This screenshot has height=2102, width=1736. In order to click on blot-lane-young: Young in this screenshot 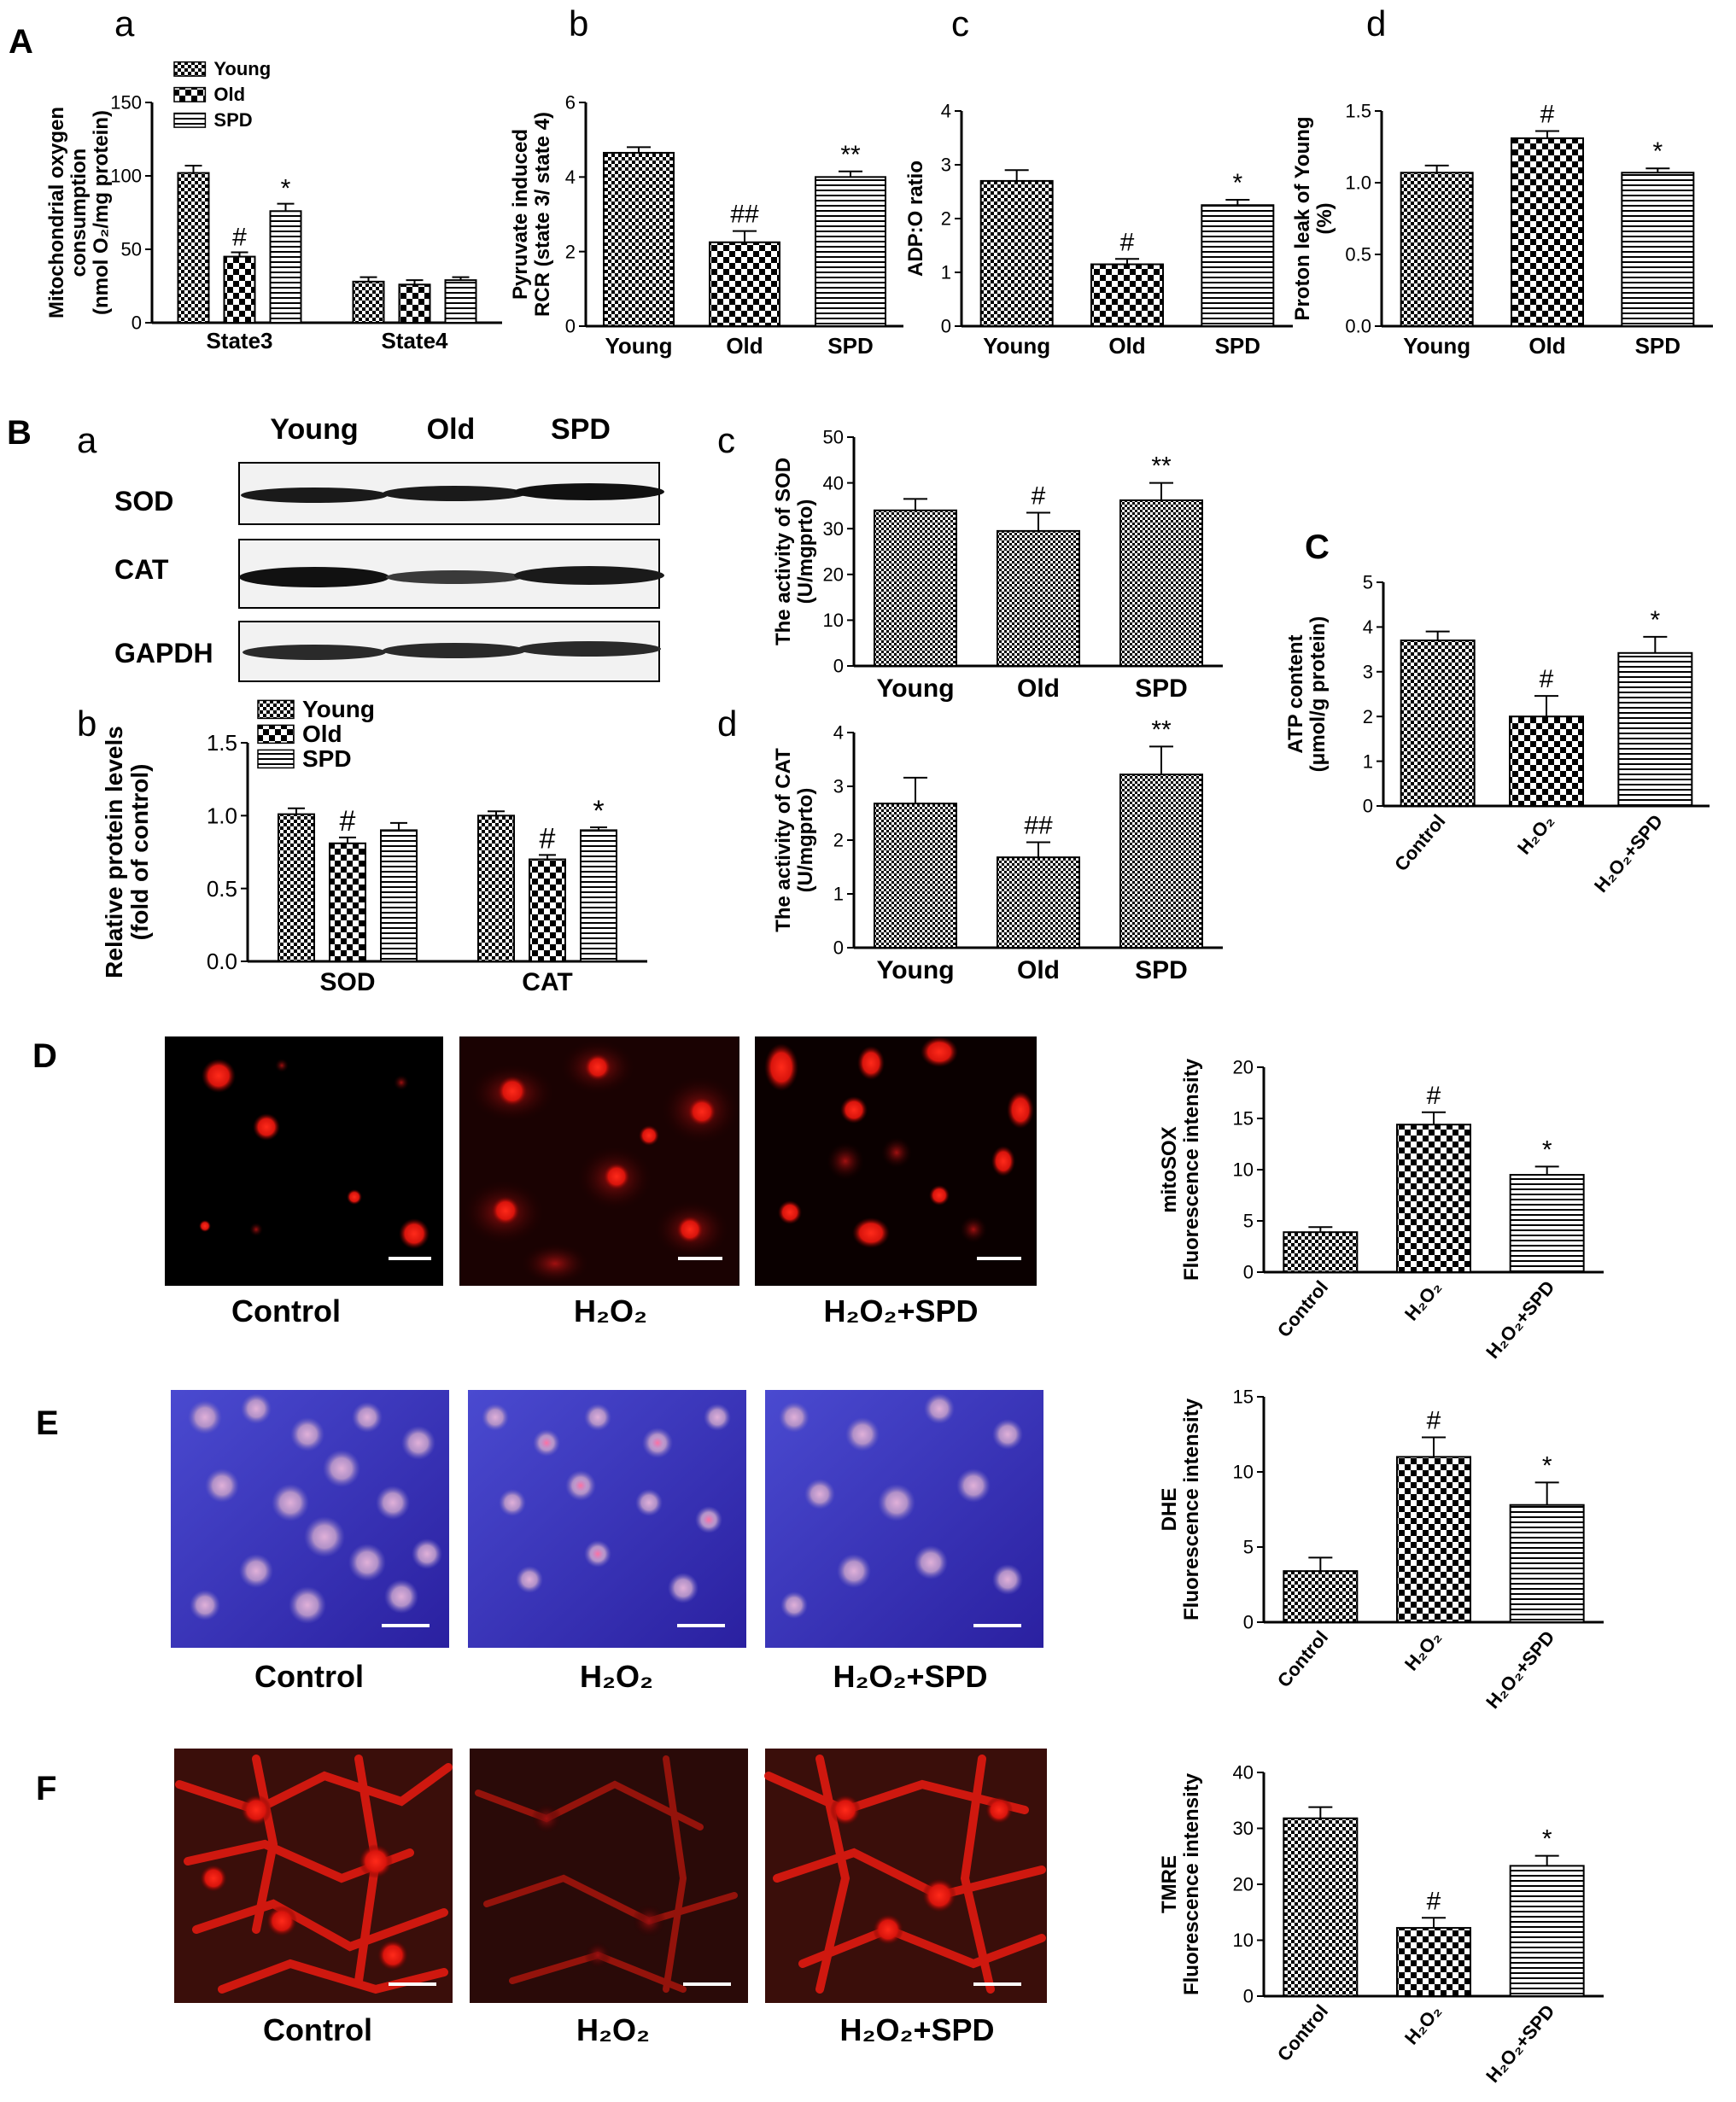, I will do `click(314, 429)`.